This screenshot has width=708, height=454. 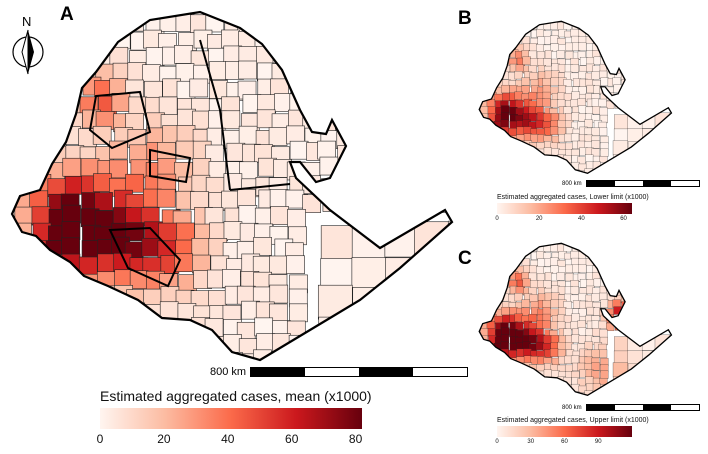 What do you see at coordinates (465, 258) in the screenshot?
I see `panel-label-c: C` at bounding box center [465, 258].